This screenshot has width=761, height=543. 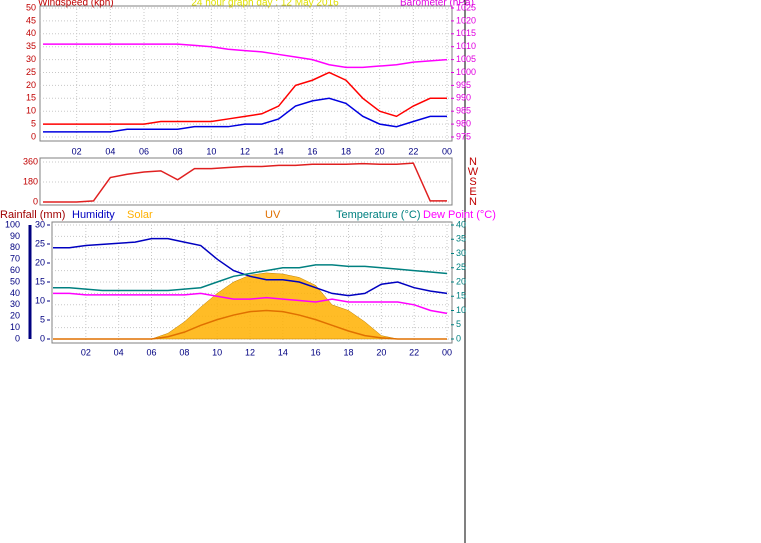 I want to click on legend-label: Temperature (°C), so click(x=378, y=215).